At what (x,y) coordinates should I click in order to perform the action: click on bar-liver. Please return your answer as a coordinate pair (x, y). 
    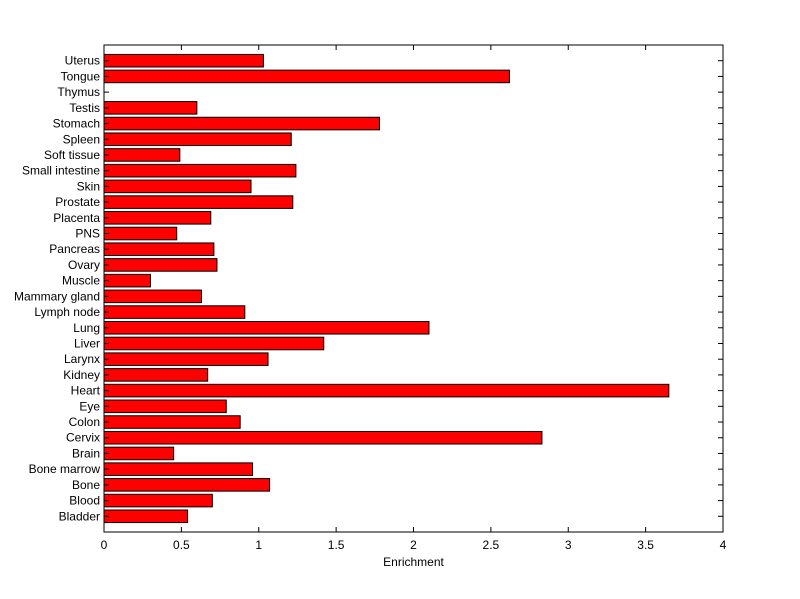
    Looking at the image, I should click on (214, 343).